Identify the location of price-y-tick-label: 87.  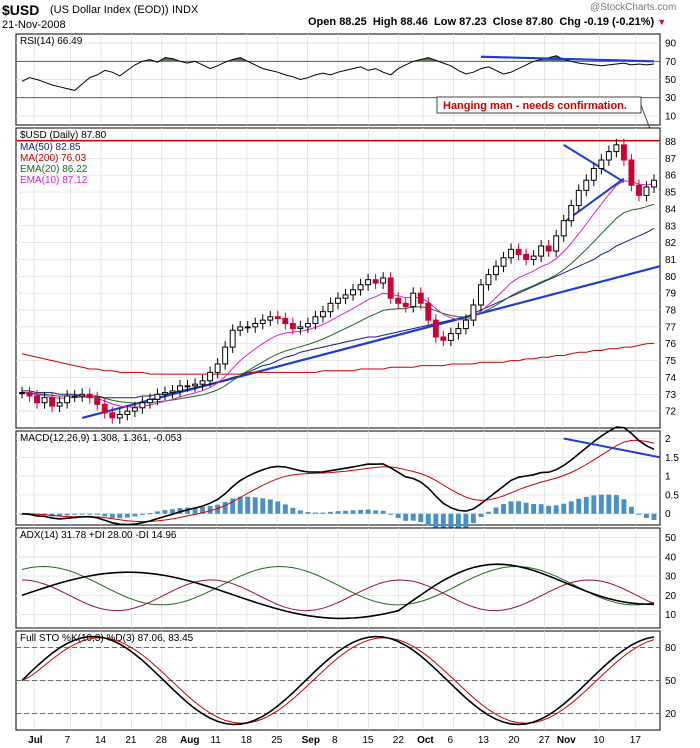
(671, 159).